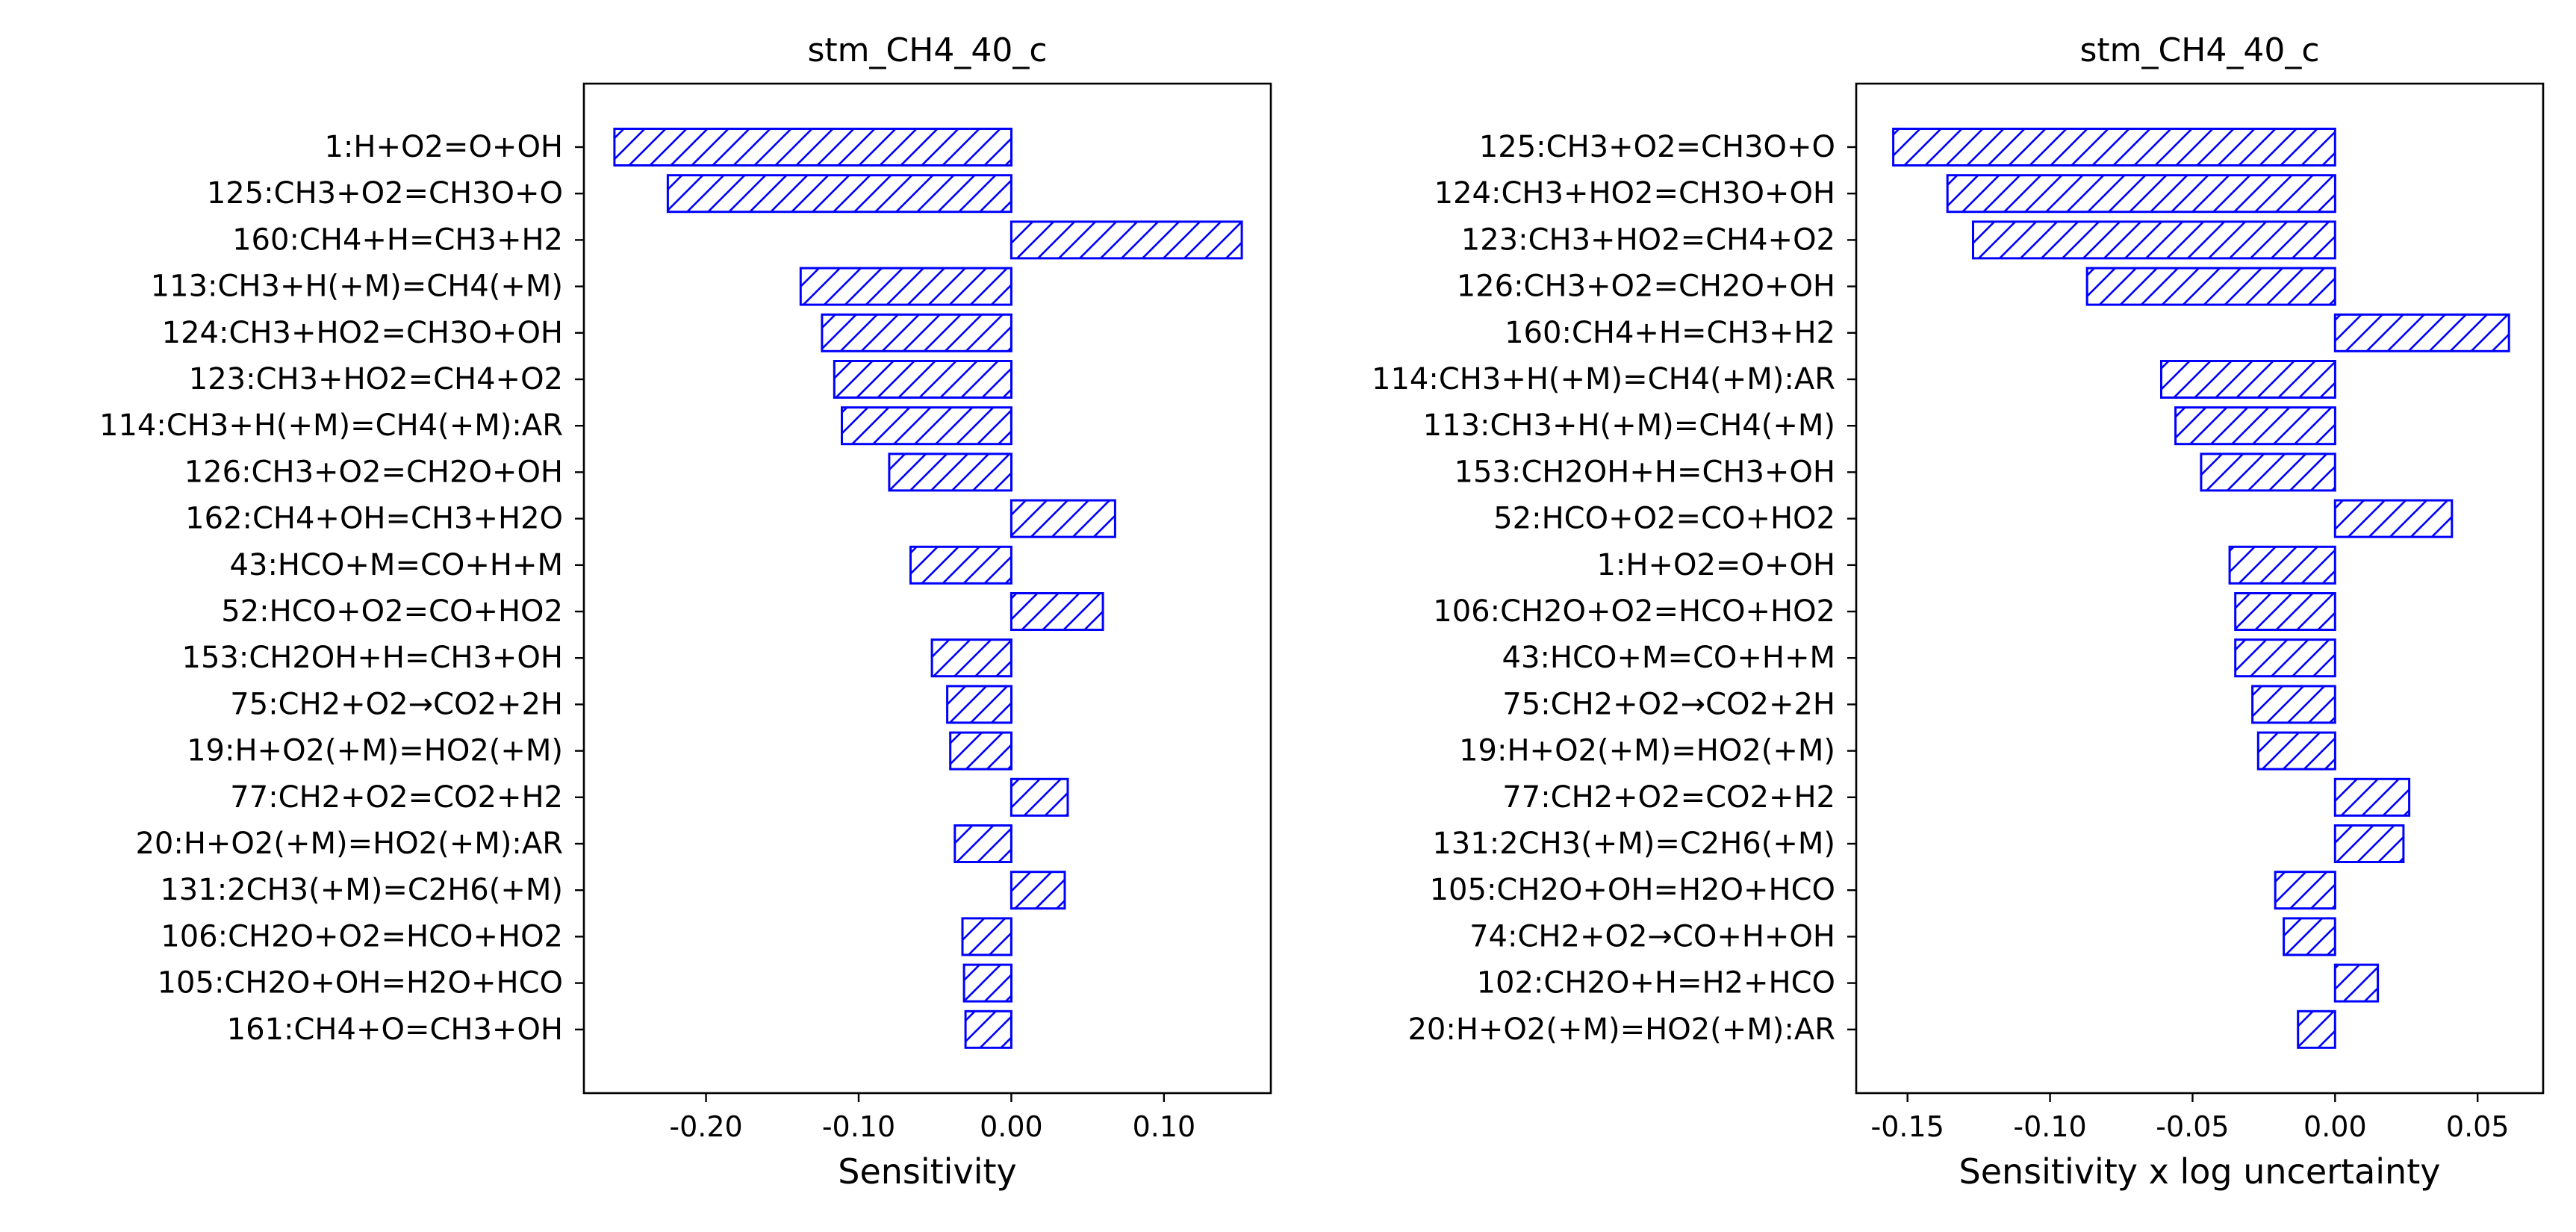 The height and width of the screenshot is (1232, 2576). Describe the element at coordinates (705, 1126) in the screenshot. I see `x-tick-label: -0.20` at that location.